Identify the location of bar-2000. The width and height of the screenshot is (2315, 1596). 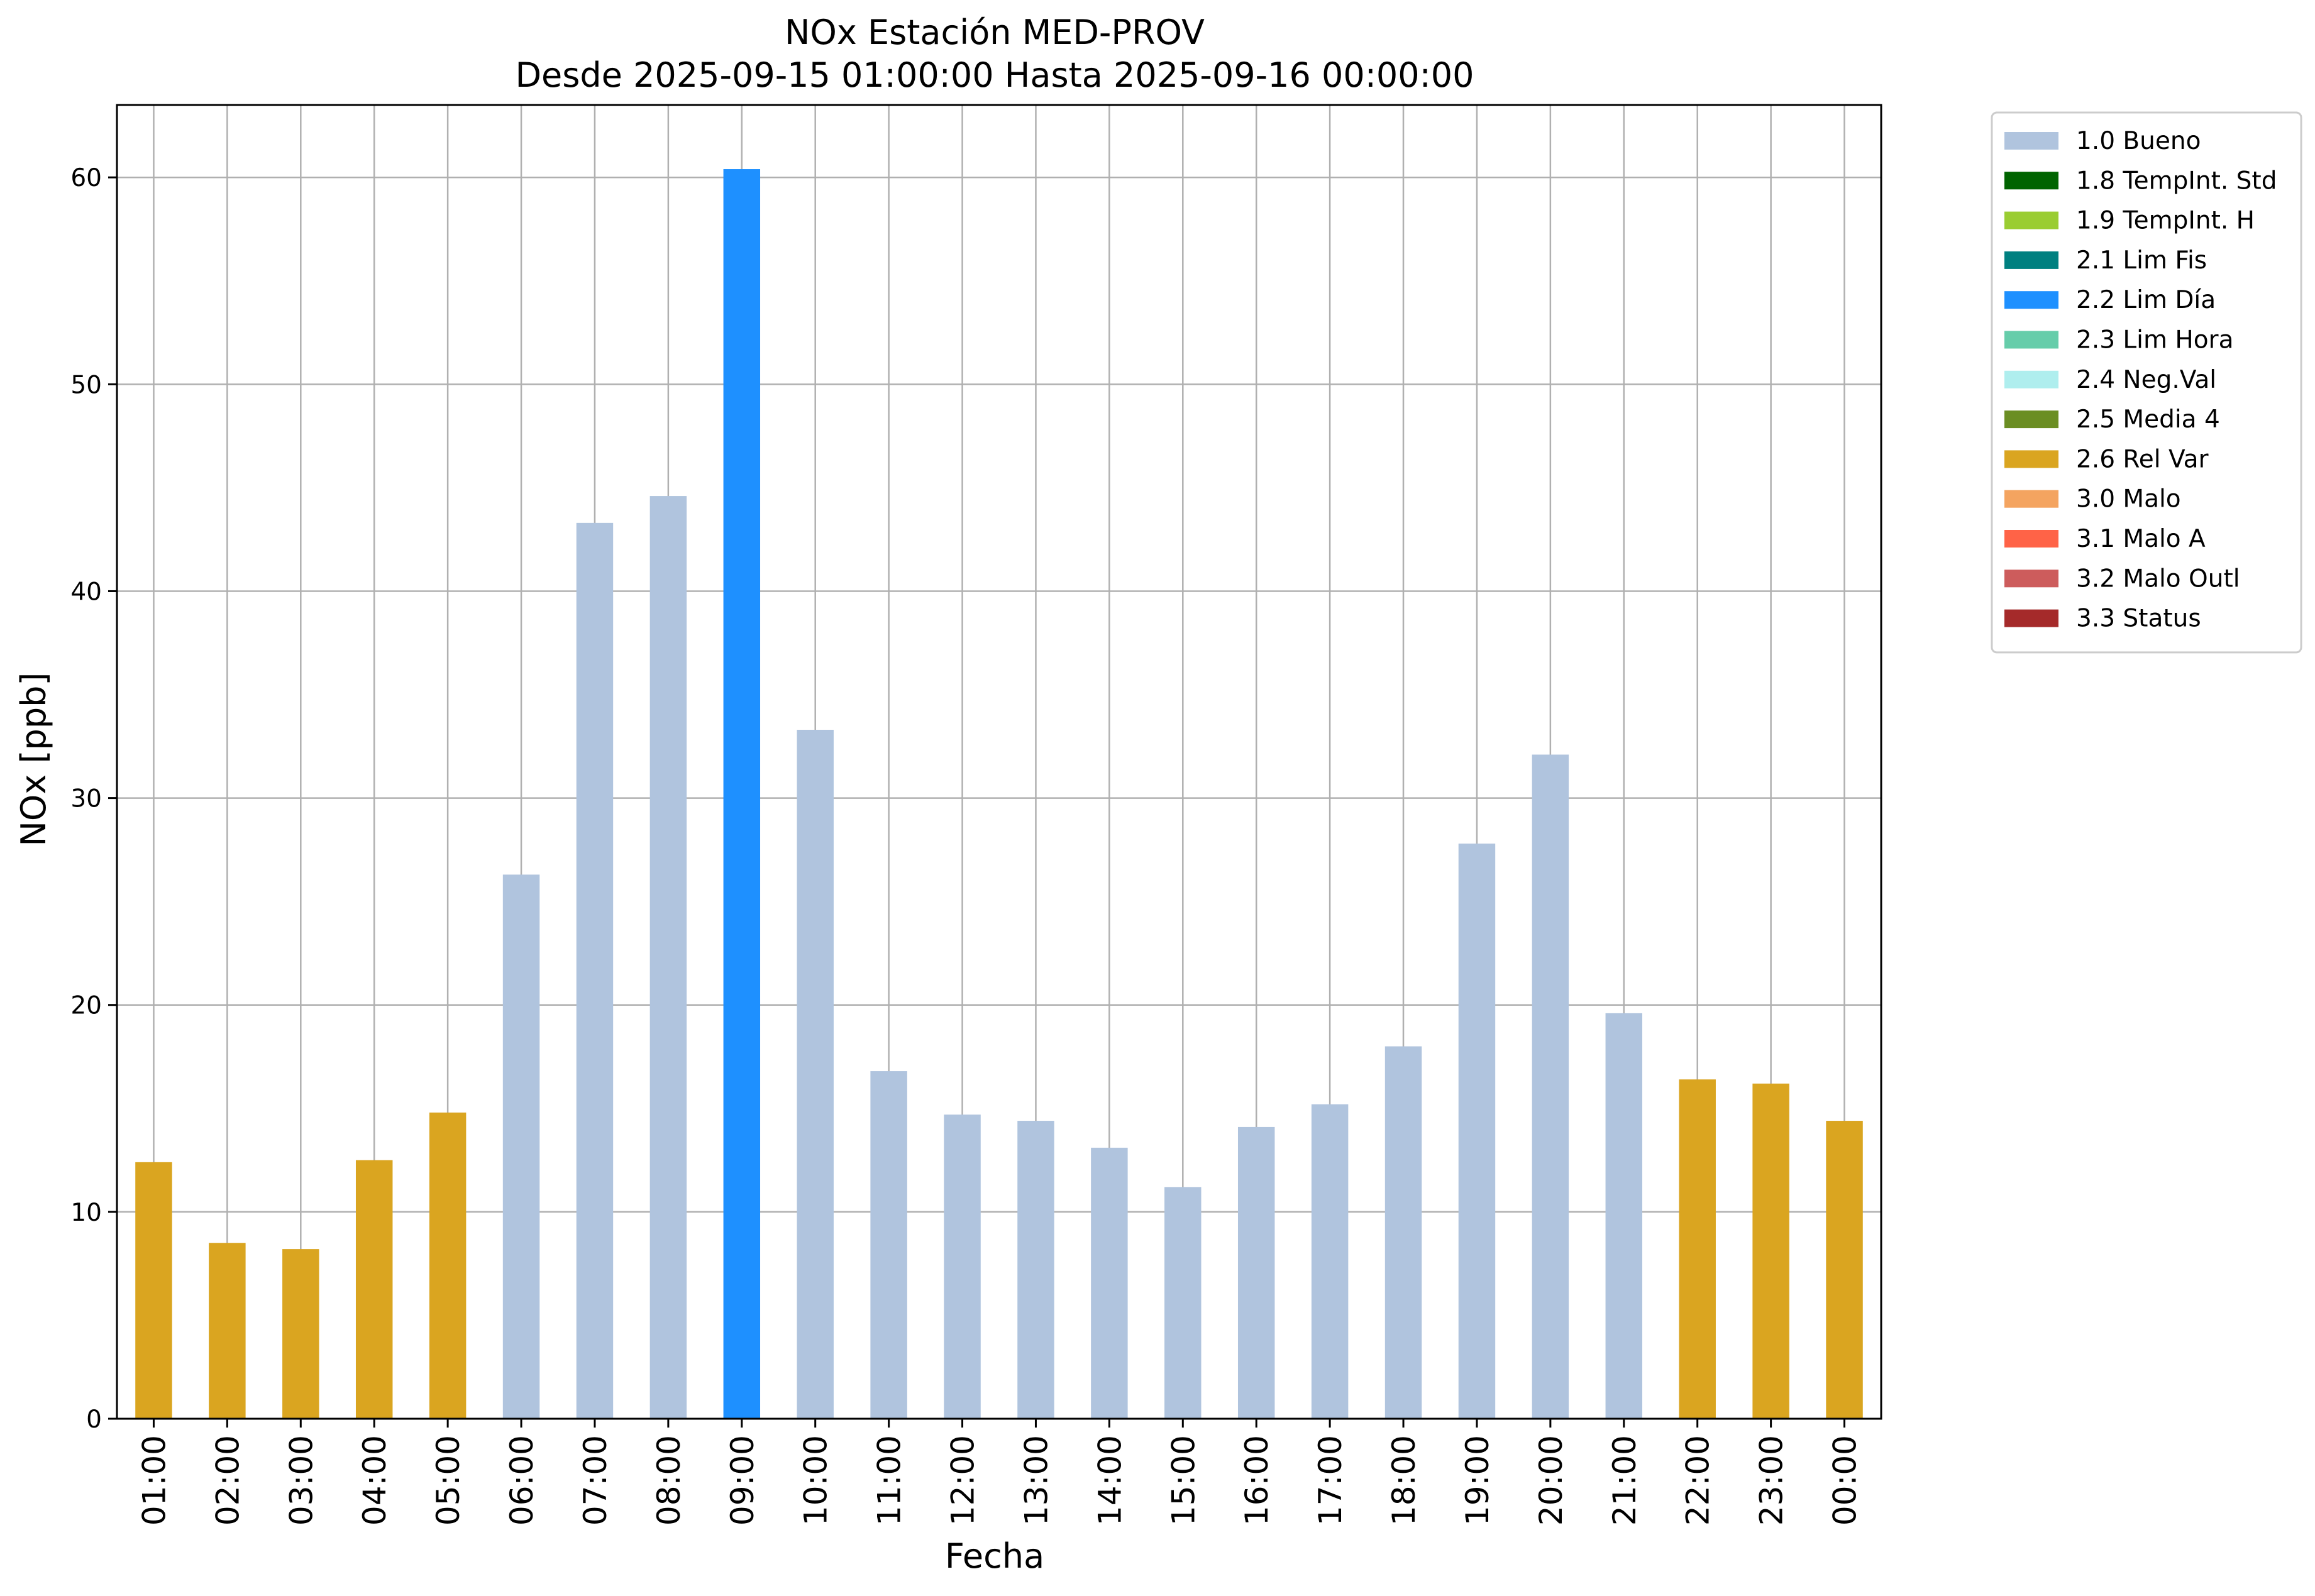
(1550, 1086).